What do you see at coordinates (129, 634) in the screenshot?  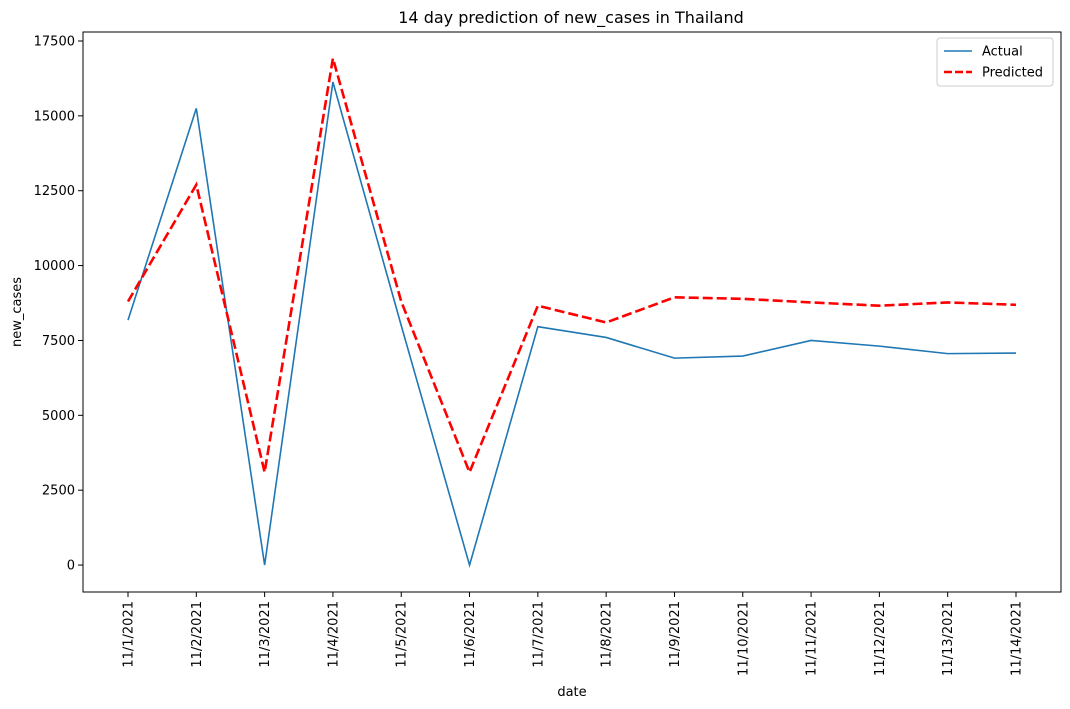 I see `x-tick-label: 11/1/2021` at bounding box center [129, 634].